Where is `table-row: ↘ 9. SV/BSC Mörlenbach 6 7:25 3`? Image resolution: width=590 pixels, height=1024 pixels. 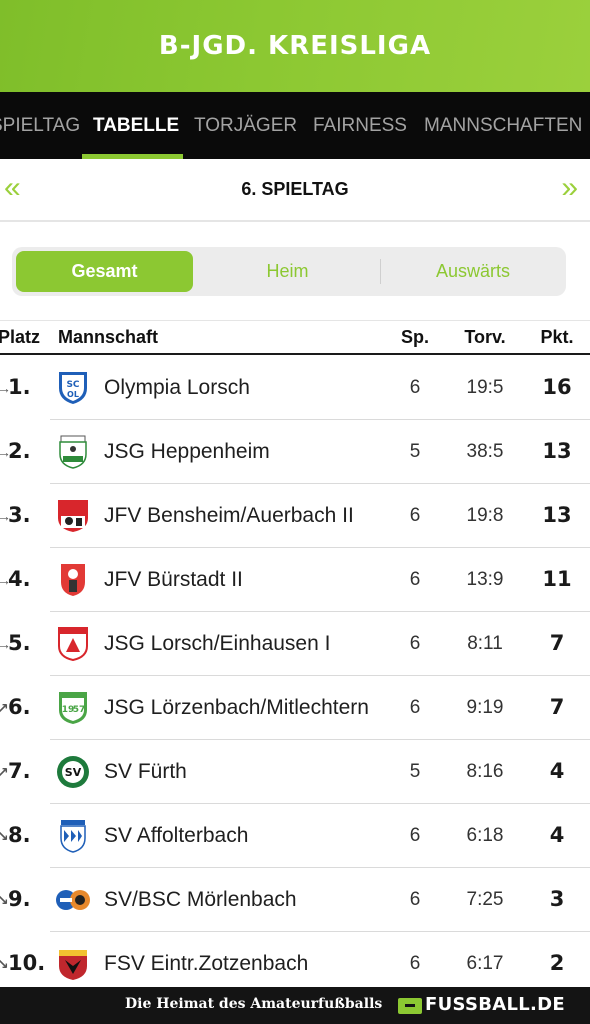
table-row: ↘ 9. SV/BSC Mörlenbach 6 7:25 3 is located at coordinates (295, 900).